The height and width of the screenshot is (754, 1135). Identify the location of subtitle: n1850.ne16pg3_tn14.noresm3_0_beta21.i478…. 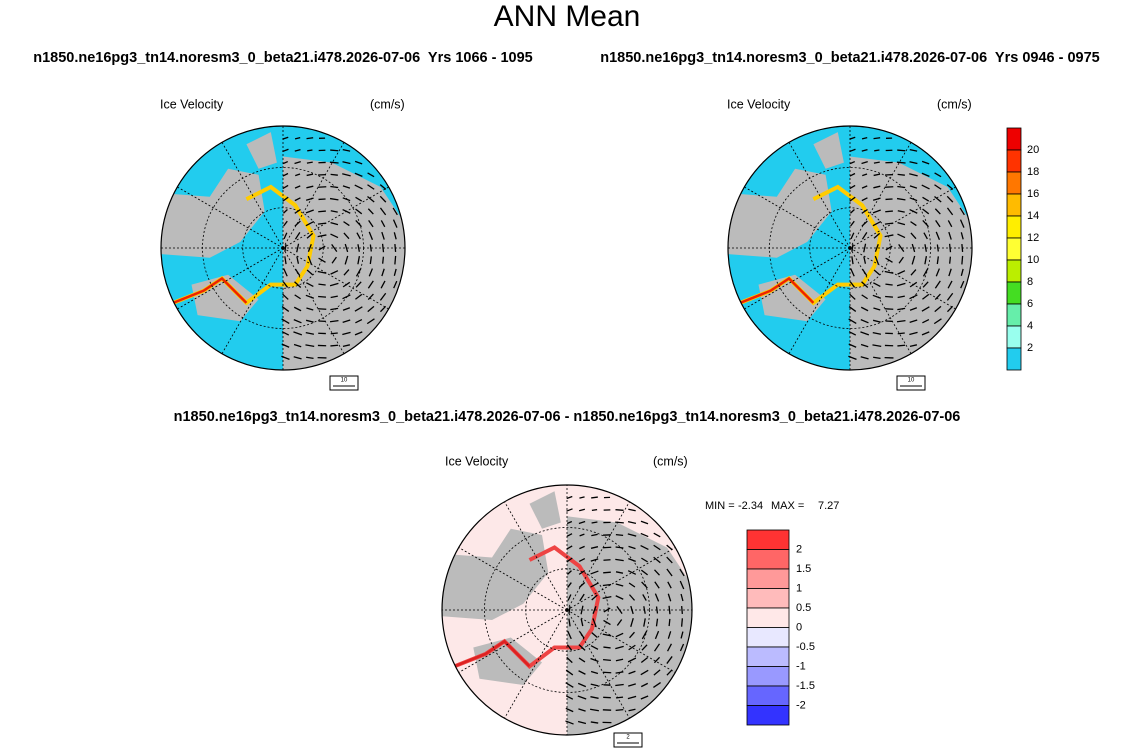
(567, 417).